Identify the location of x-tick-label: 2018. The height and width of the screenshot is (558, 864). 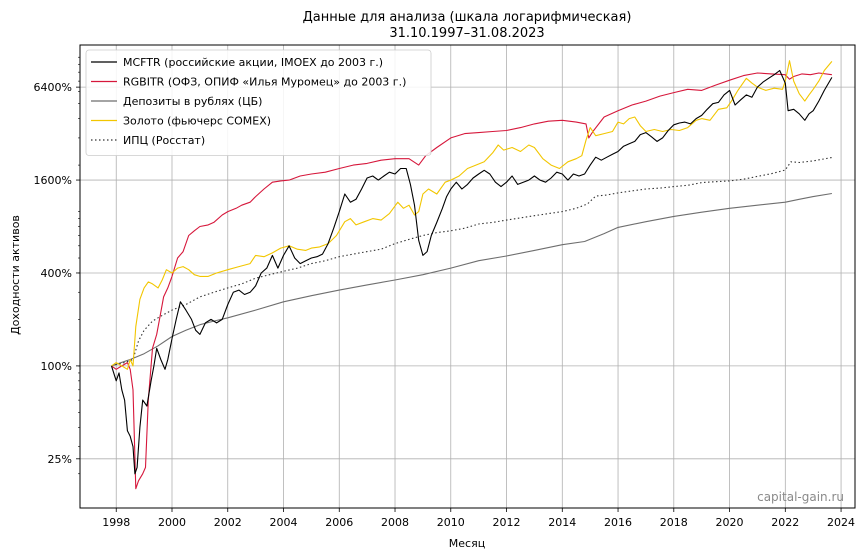
(674, 522).